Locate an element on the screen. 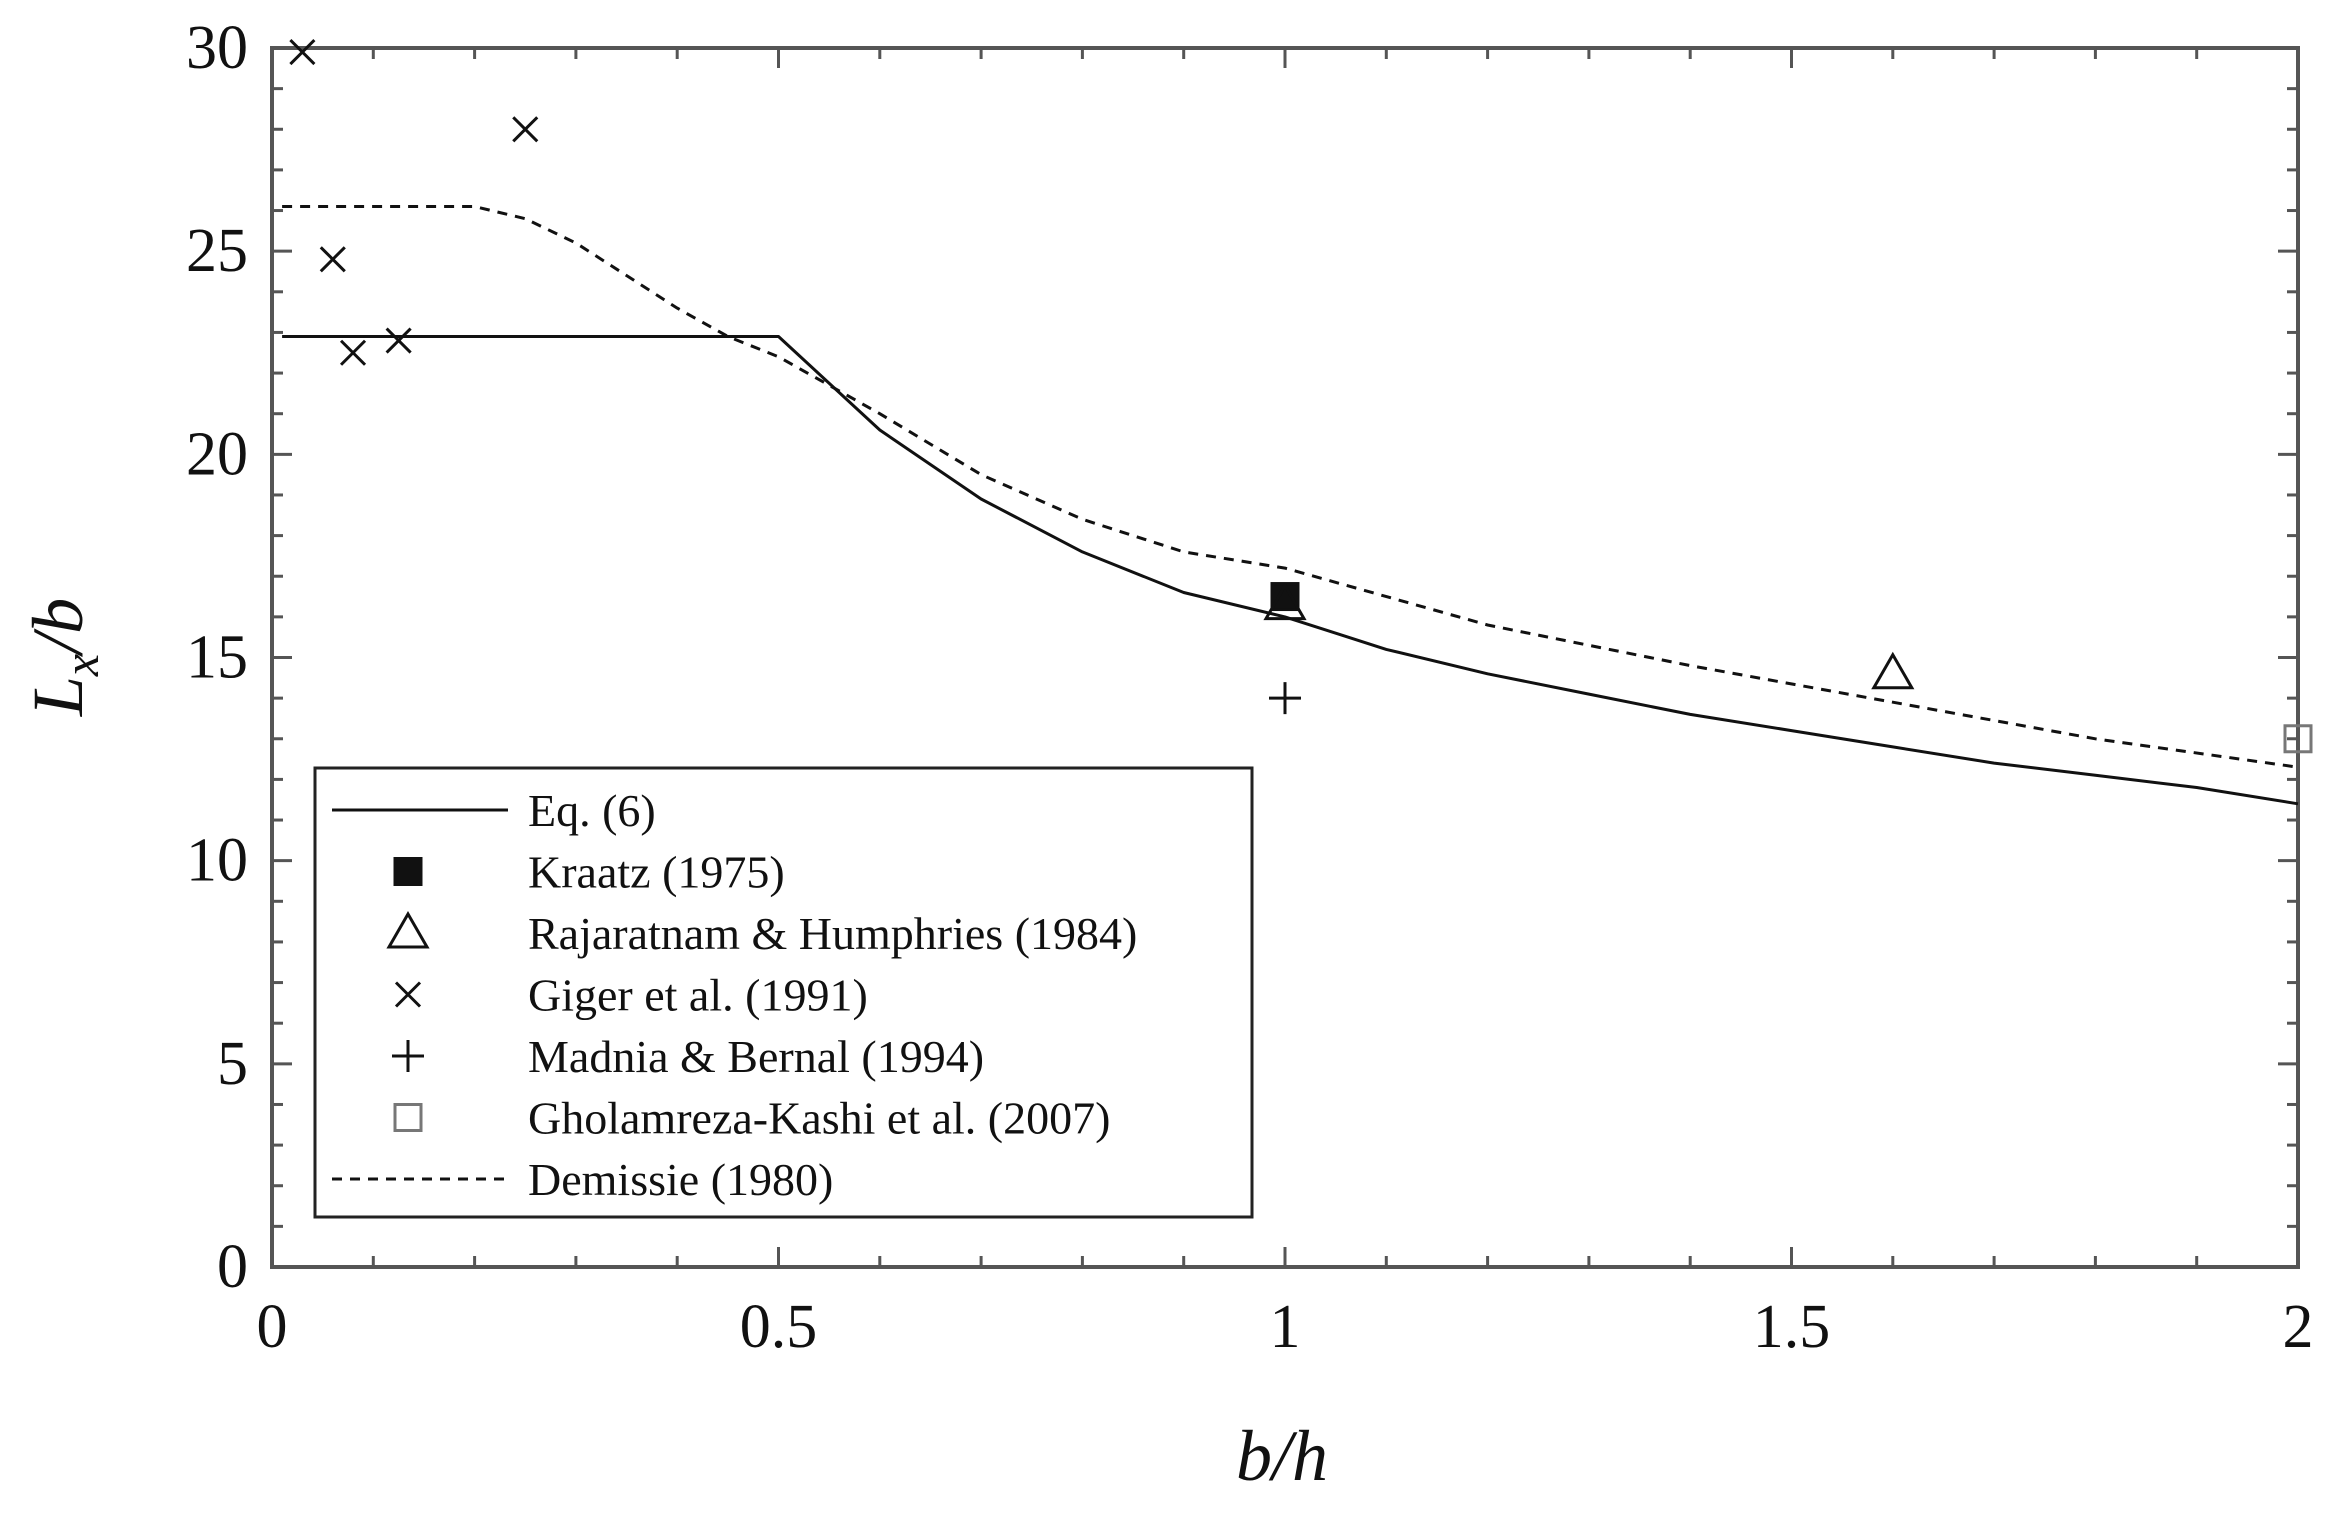  legend-item-eq-6: Eq. (6) is located at coordinates (494, 810).